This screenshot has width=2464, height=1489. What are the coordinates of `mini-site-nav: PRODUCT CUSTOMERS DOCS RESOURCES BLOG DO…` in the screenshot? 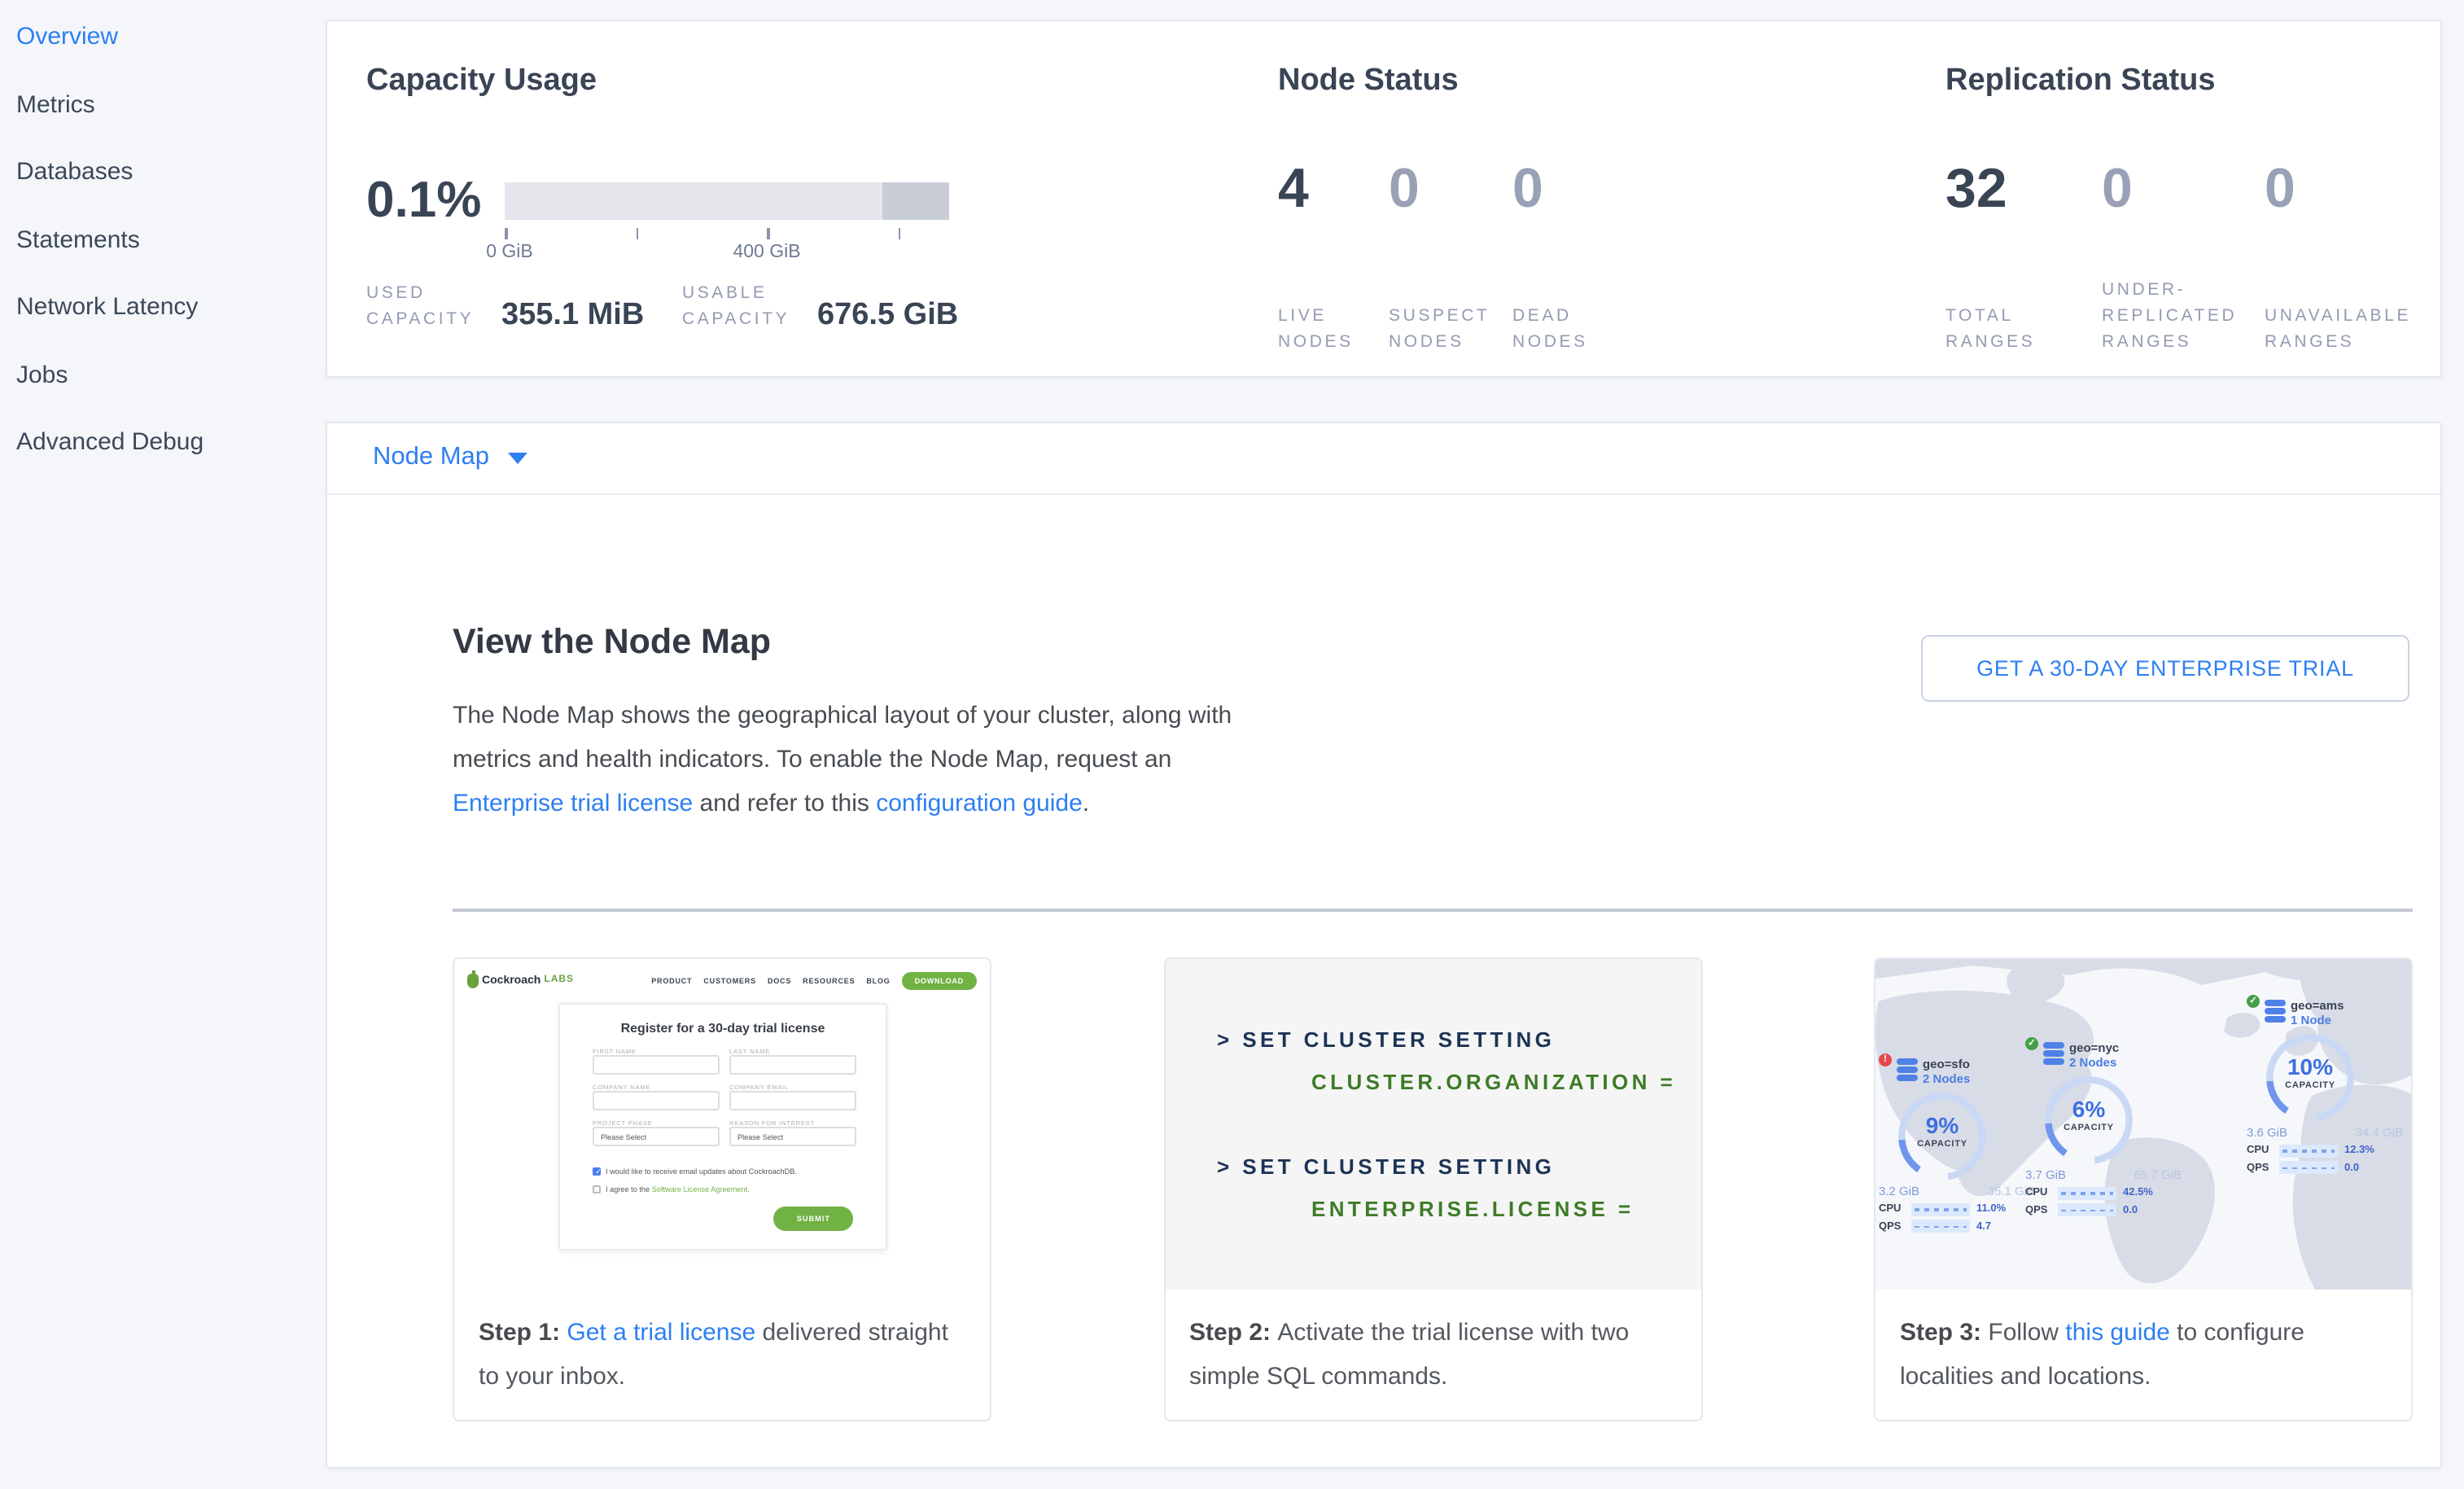 It's located at (814, 980).